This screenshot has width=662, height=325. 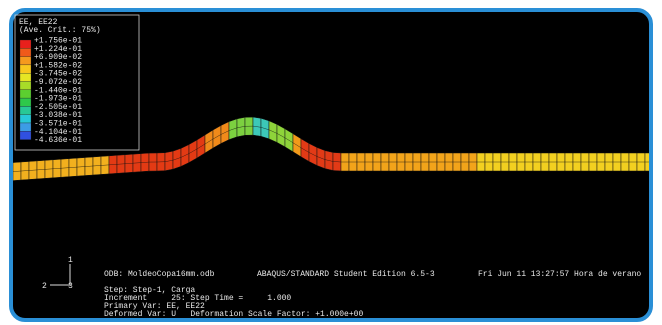 What do you see at coordinates (58, 90) in the screenshot?
I see `legend-label: -1.440e-01` at bounding box center [58, 90].